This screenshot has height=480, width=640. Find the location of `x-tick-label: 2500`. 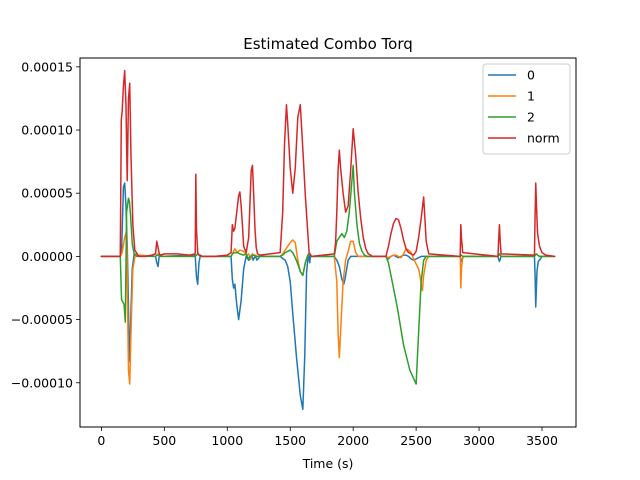

x-tick-label: 2500 is located at coordinates (416, 440).